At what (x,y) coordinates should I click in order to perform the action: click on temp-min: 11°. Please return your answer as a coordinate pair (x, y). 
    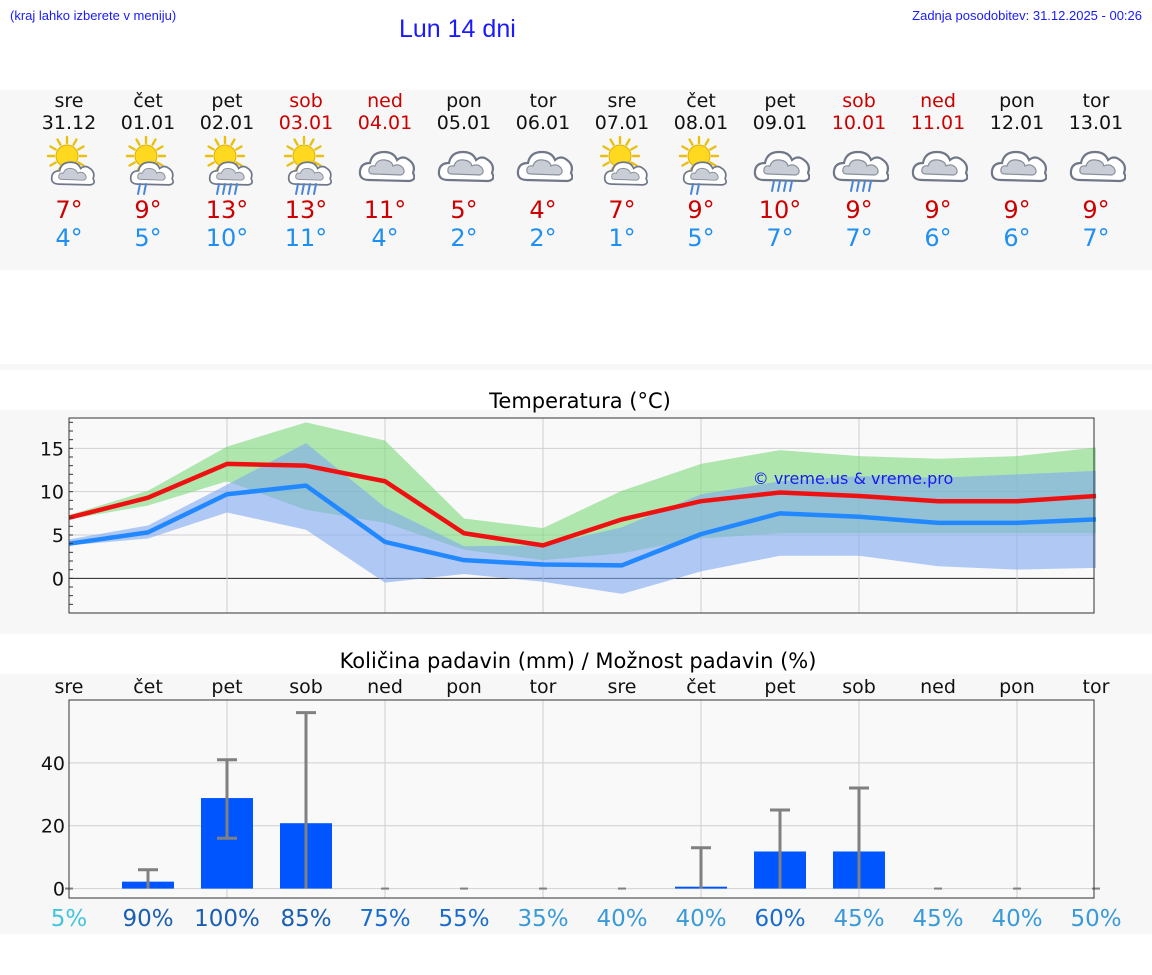
    Looking at the image, I should click on (306, 238).